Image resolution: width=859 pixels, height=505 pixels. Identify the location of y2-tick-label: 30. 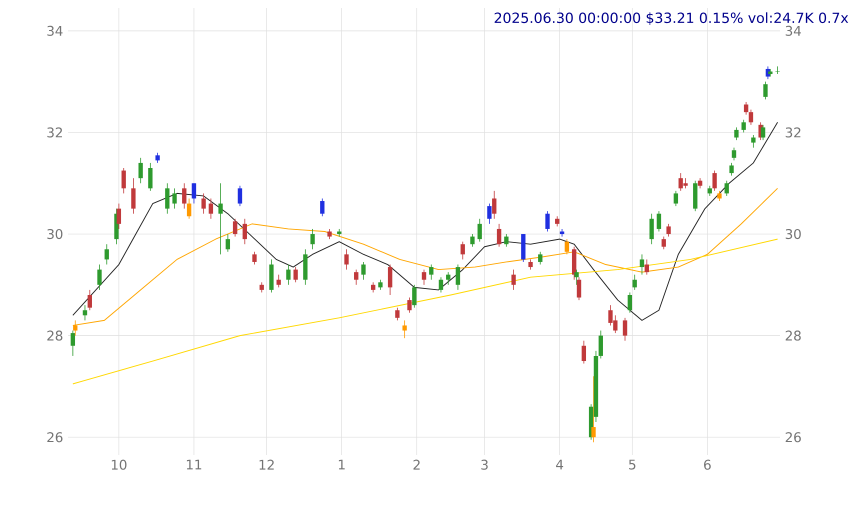
(793, 234).